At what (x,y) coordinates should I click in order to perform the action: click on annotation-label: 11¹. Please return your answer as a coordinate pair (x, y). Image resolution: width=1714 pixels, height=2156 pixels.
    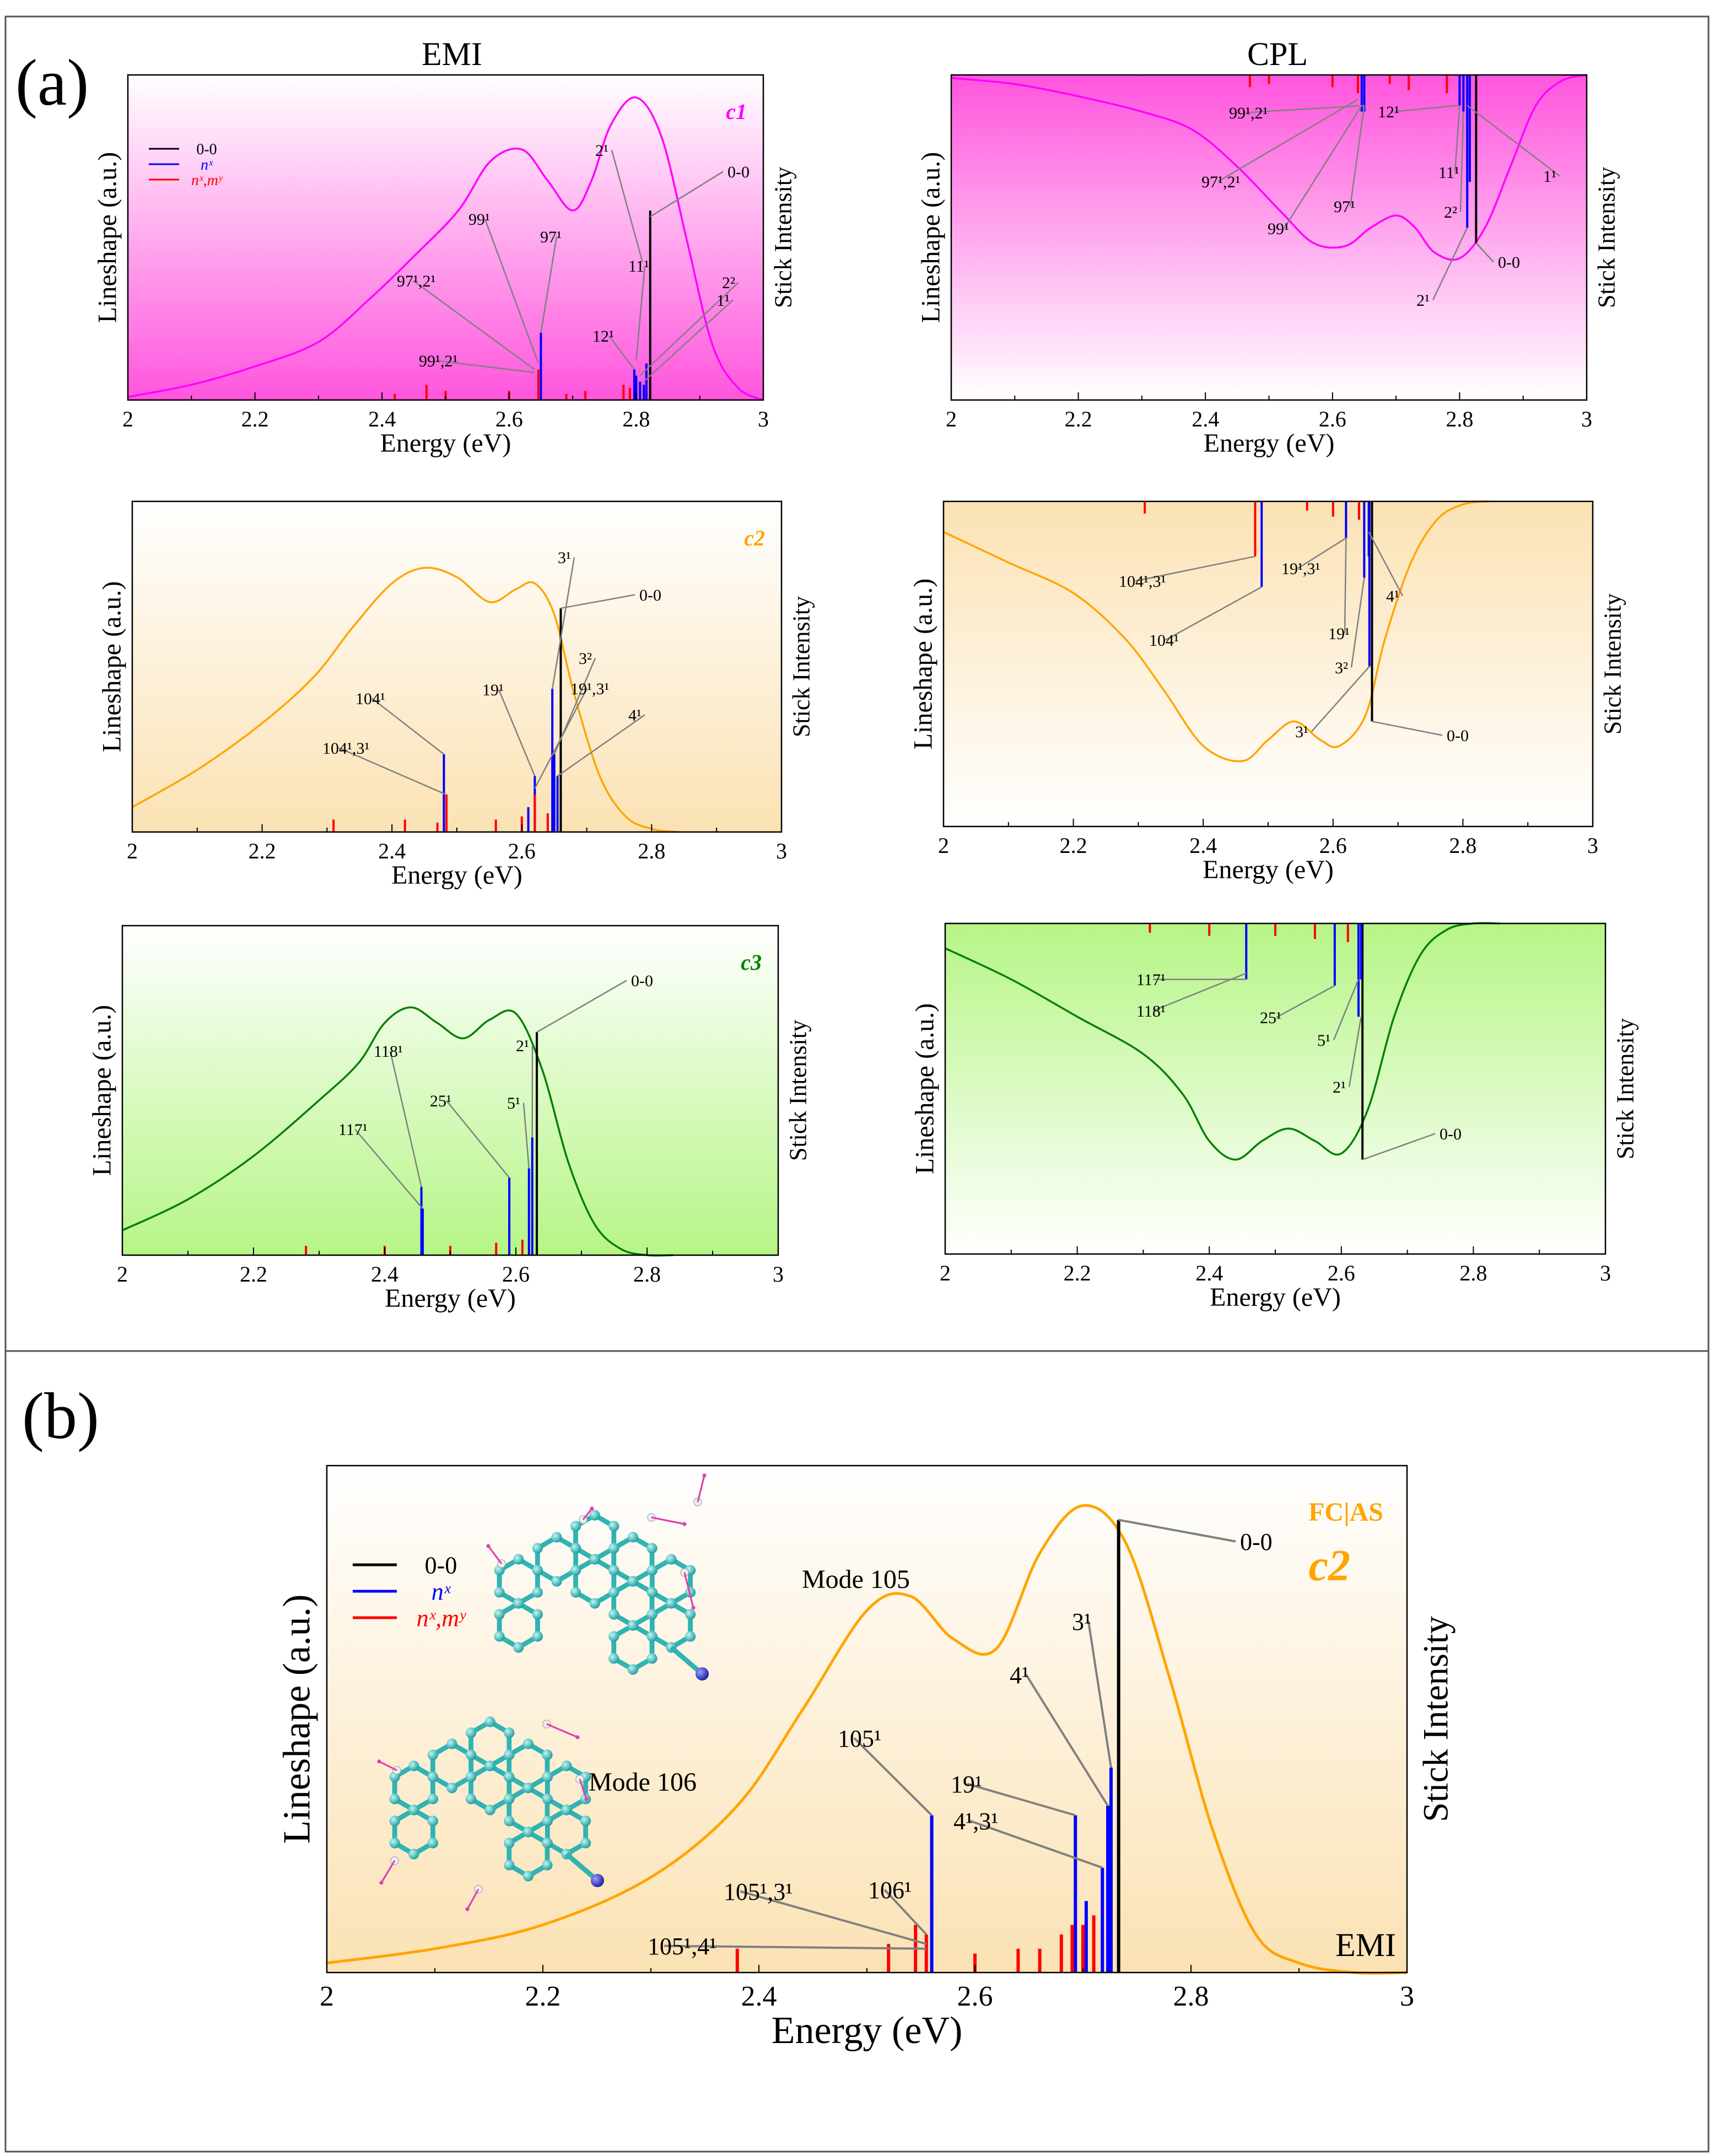
    Looking at the image, I should click on (1448, 173).